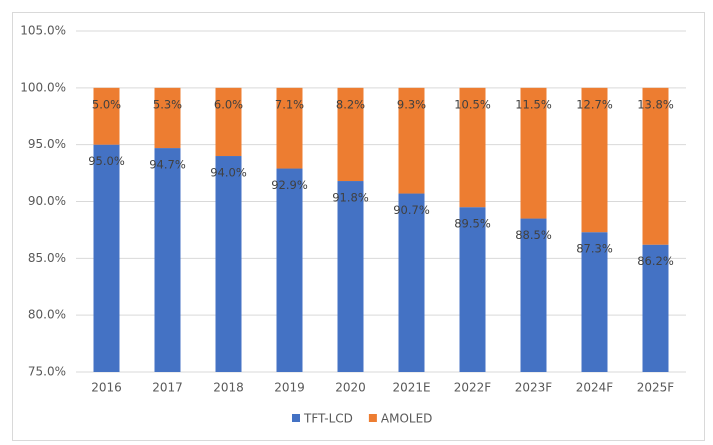  What do you see at coordinates (411, 210) in the screenshot?
I see `data-label: 90.7%` at bounding box center [411, 210].